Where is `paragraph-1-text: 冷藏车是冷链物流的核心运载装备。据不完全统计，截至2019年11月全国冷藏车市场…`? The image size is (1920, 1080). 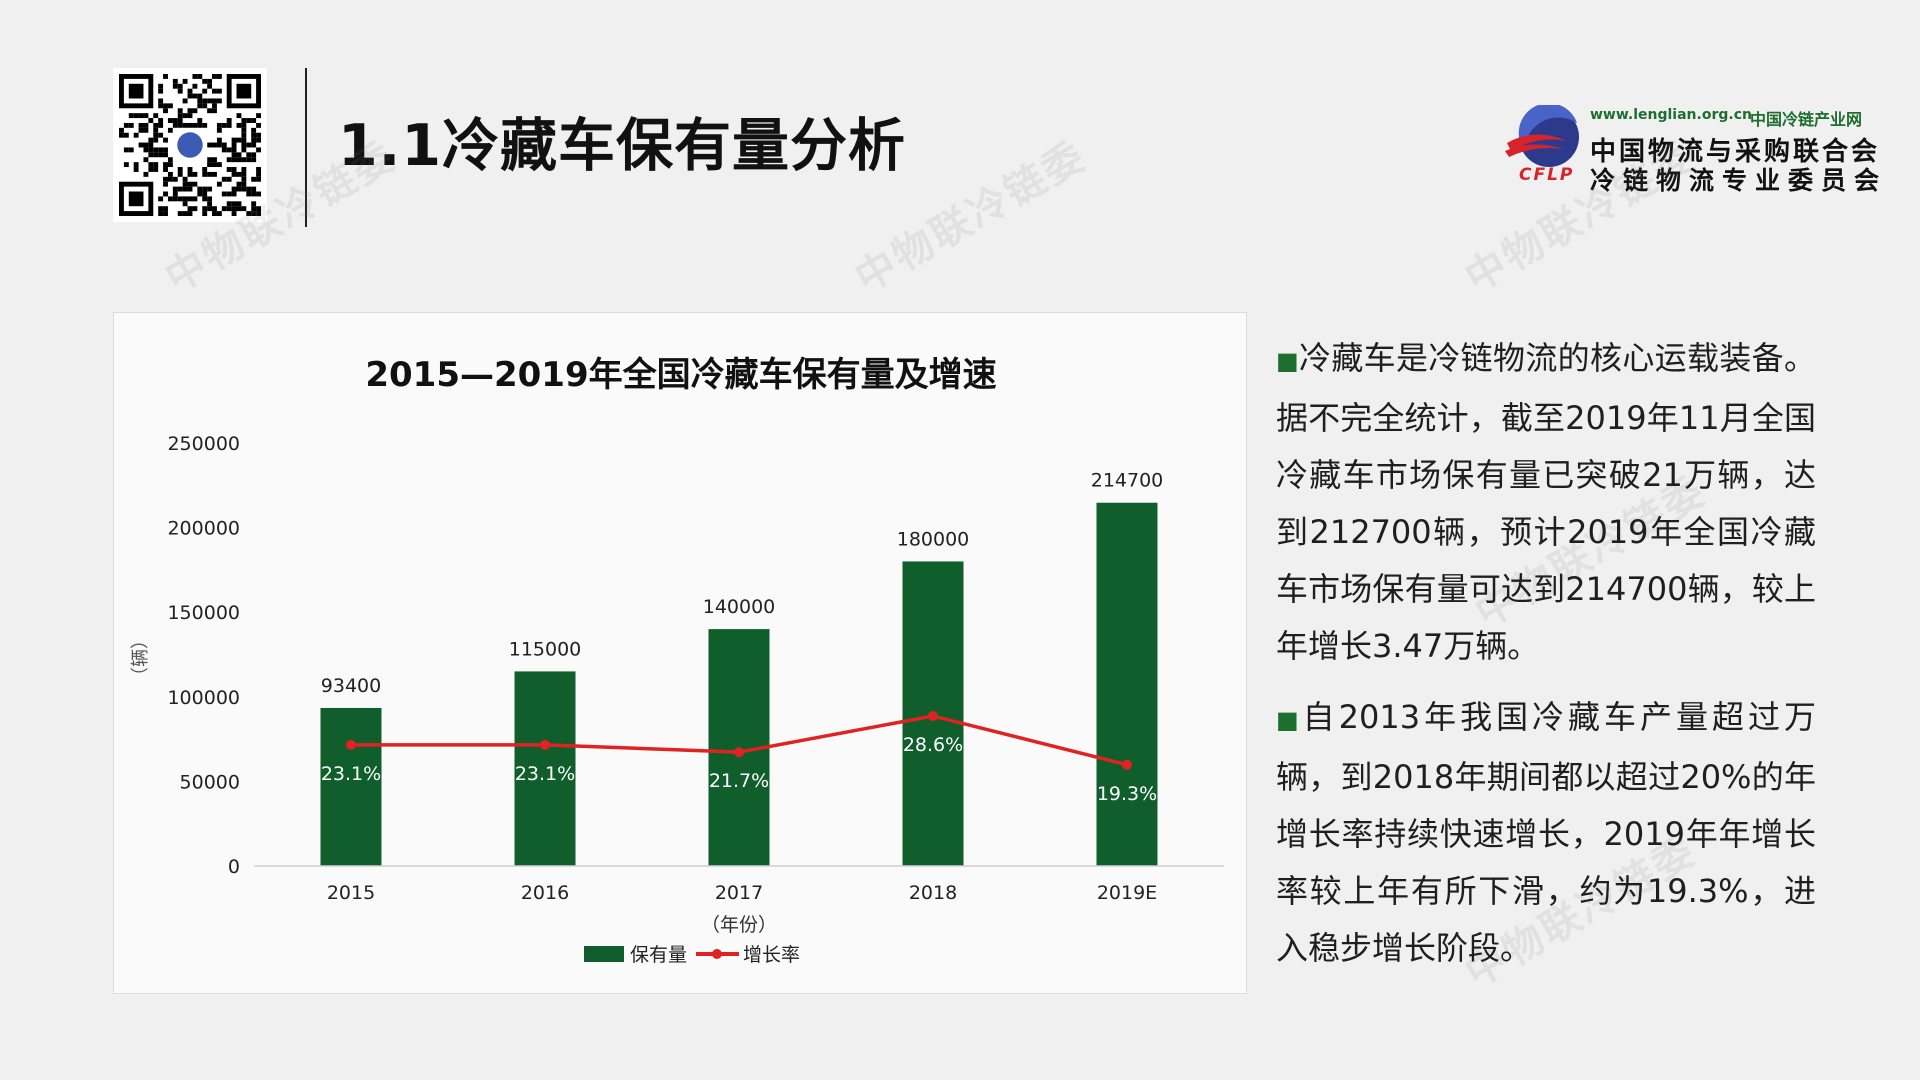 paragraph-1-text: 冷藏车是冷链物流的核心运载装备。据不完全统计，截至2019年11月全国冷藏车市场… is located at coordinates (1546, 502).